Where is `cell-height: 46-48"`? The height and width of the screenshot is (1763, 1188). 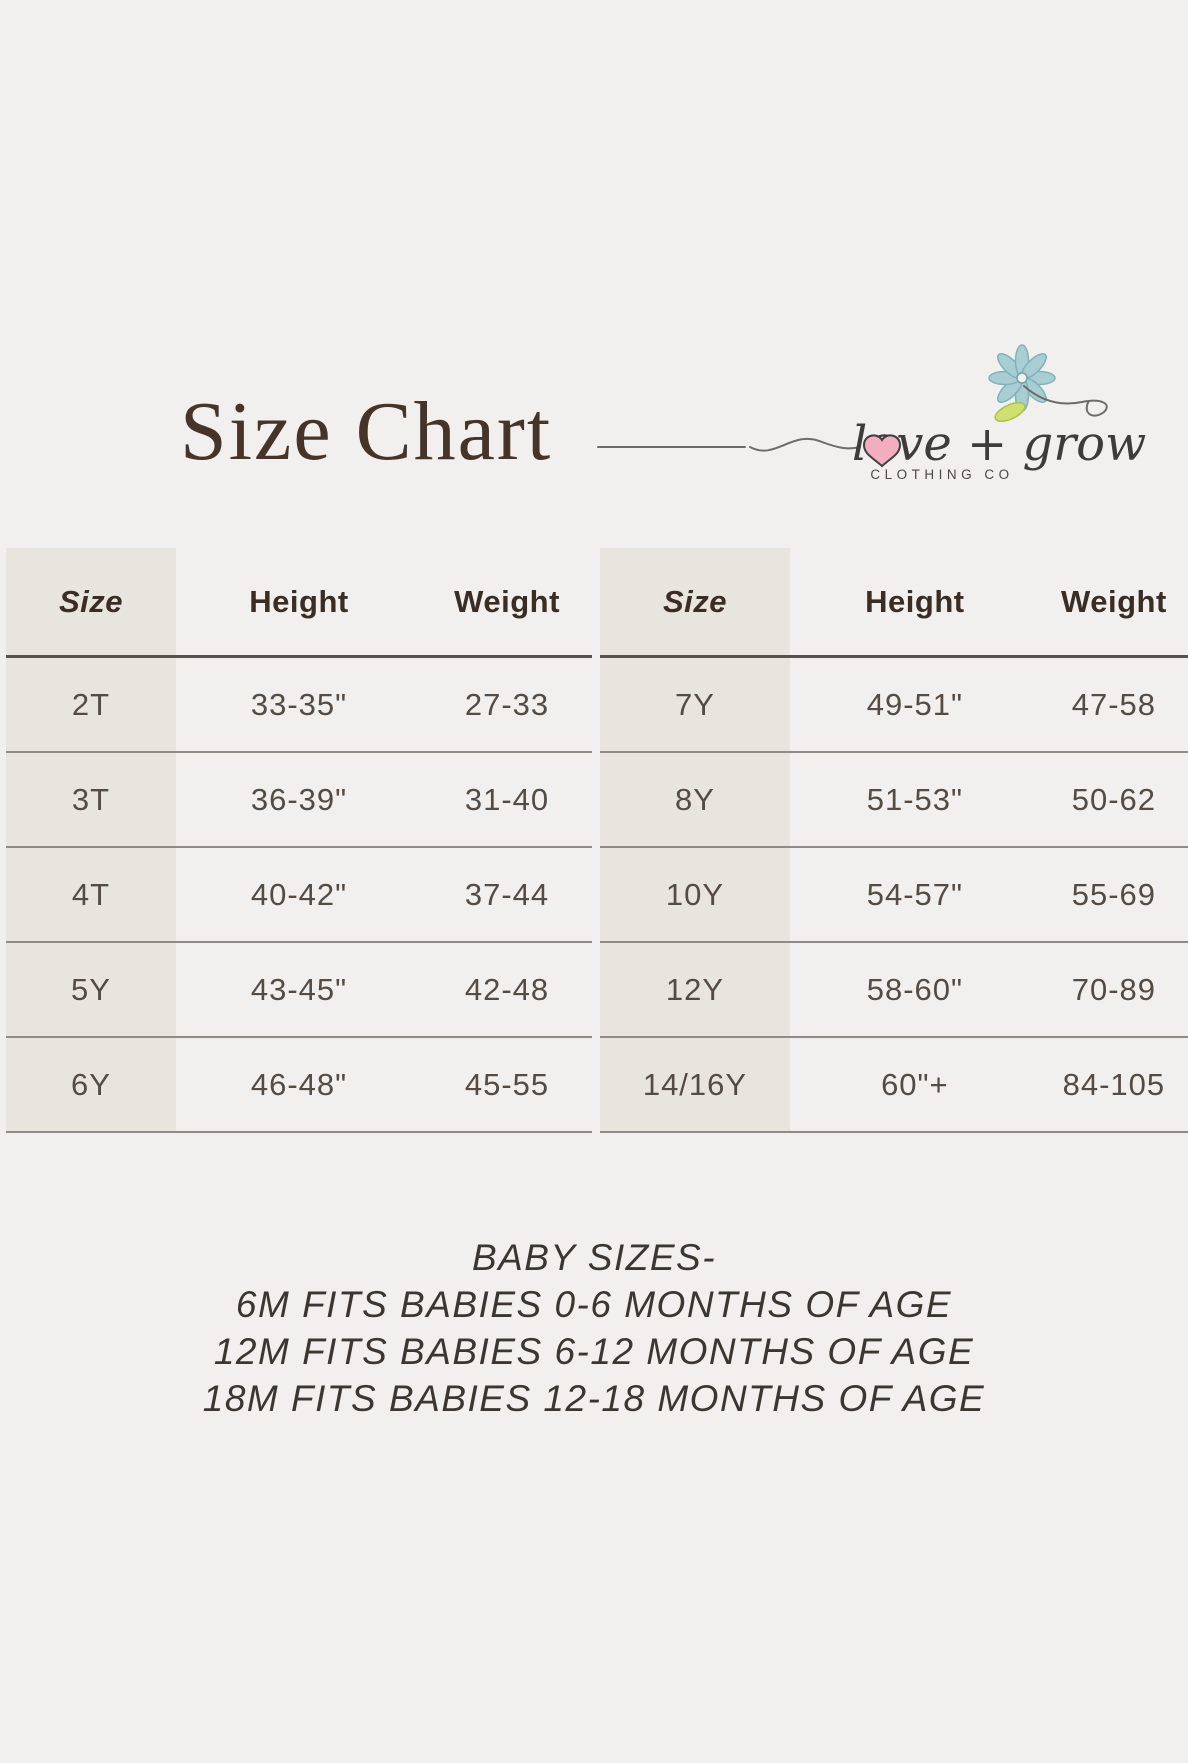
cell-height: 46-48" is located at coordinates (299, 1084).